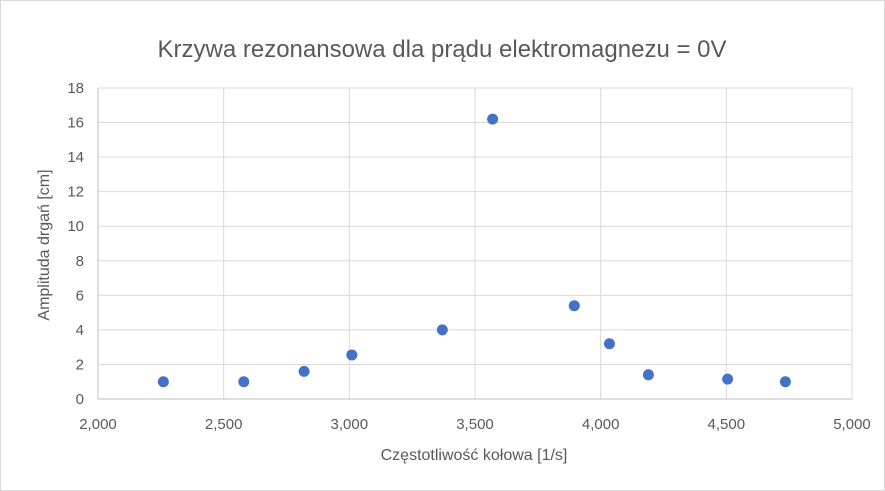 Image resolution: width=885 pixels, height=491 pixels. I want to click on x-tick-label: 4,000, so click(601, 424).